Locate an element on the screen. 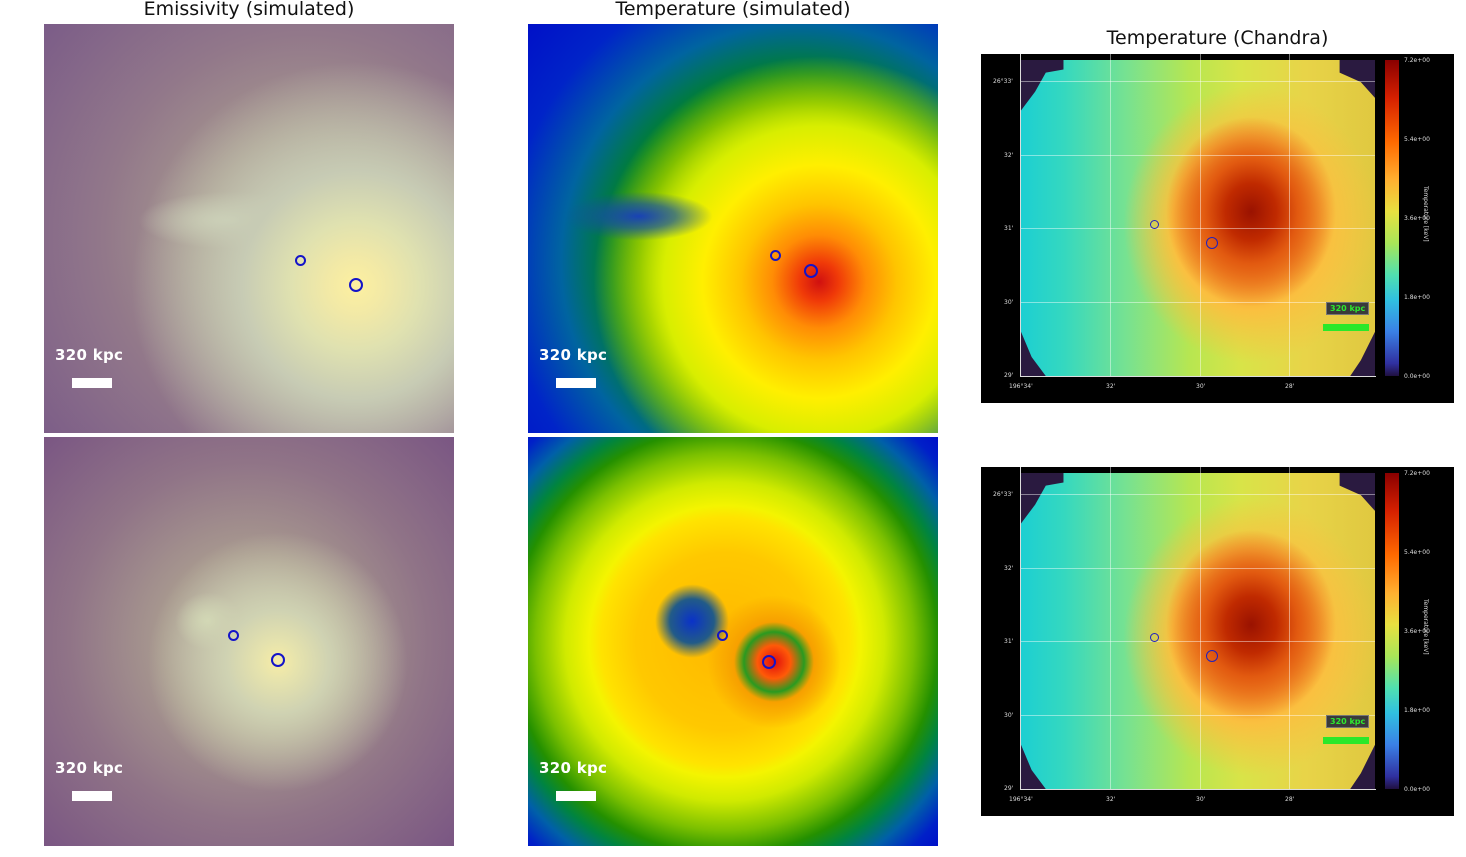 This screenshot has height=857, width=1466. title-temperature-simulated: Temperature (simulated) is located at coordinates (733, 10).